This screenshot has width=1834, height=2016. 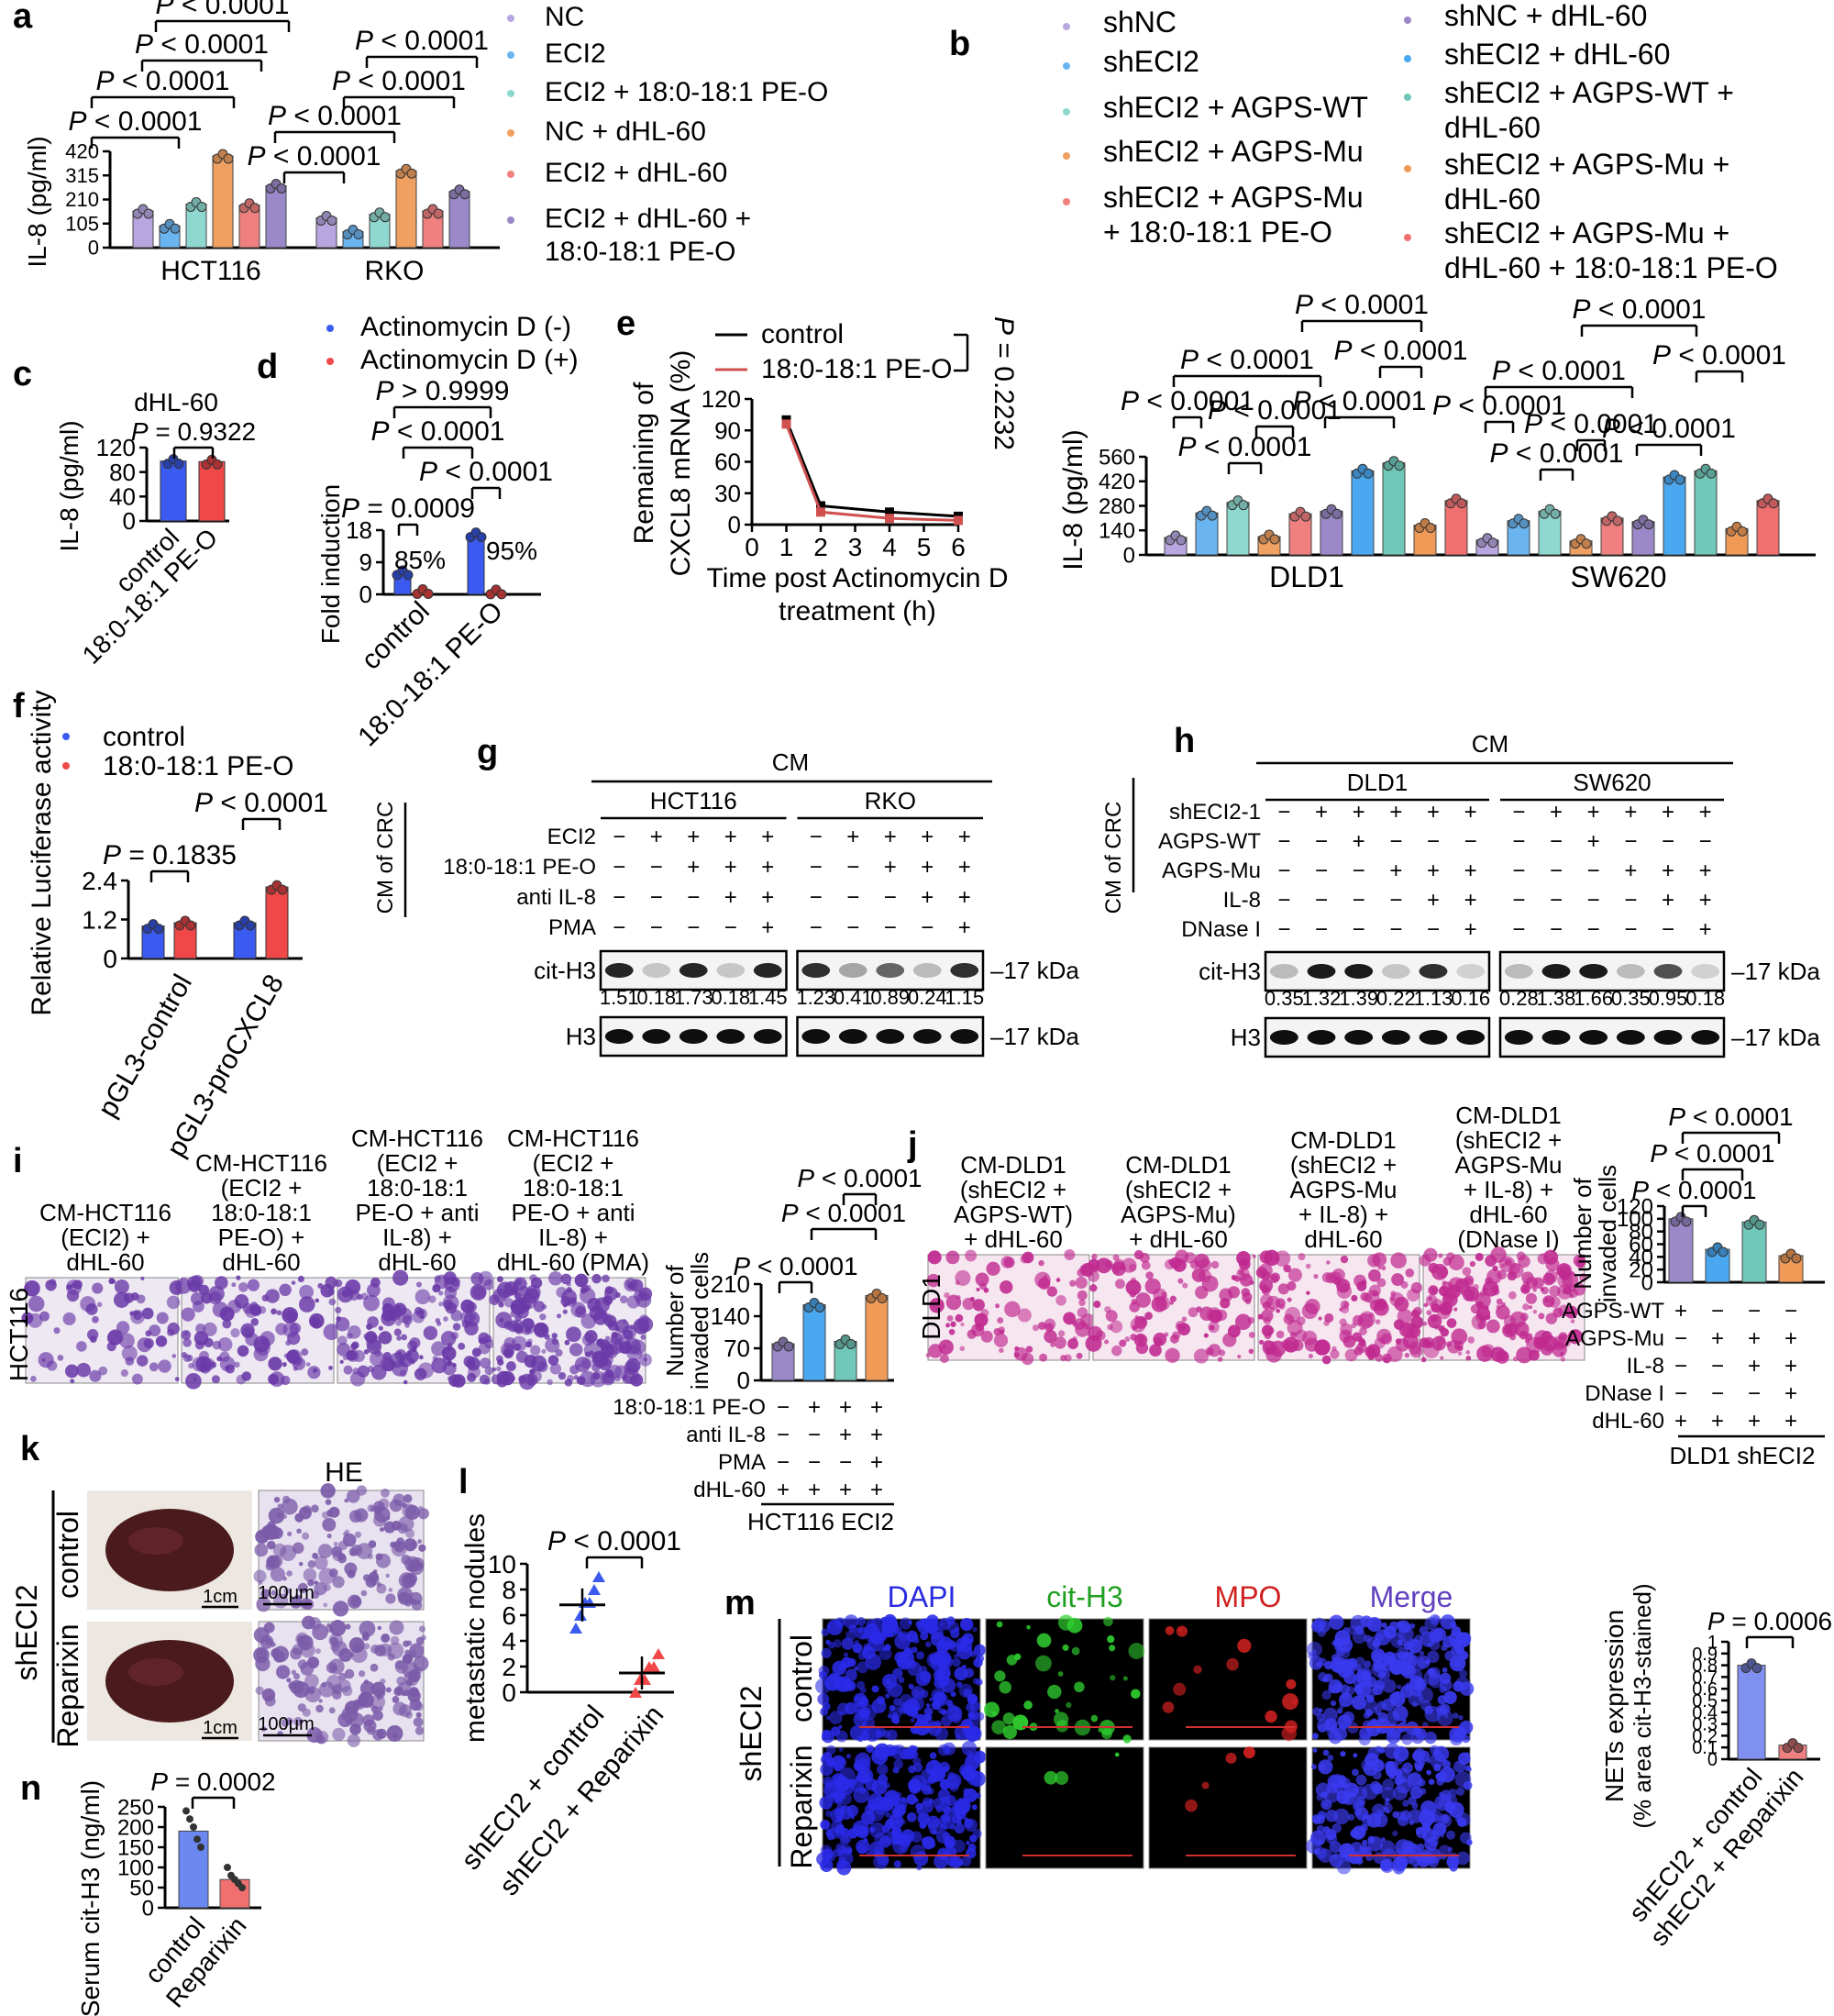 What do you see at coordinates (1321, 929) in the screenshot?
I see `panel-h-mark: −` at bounding box center [1321, 929].